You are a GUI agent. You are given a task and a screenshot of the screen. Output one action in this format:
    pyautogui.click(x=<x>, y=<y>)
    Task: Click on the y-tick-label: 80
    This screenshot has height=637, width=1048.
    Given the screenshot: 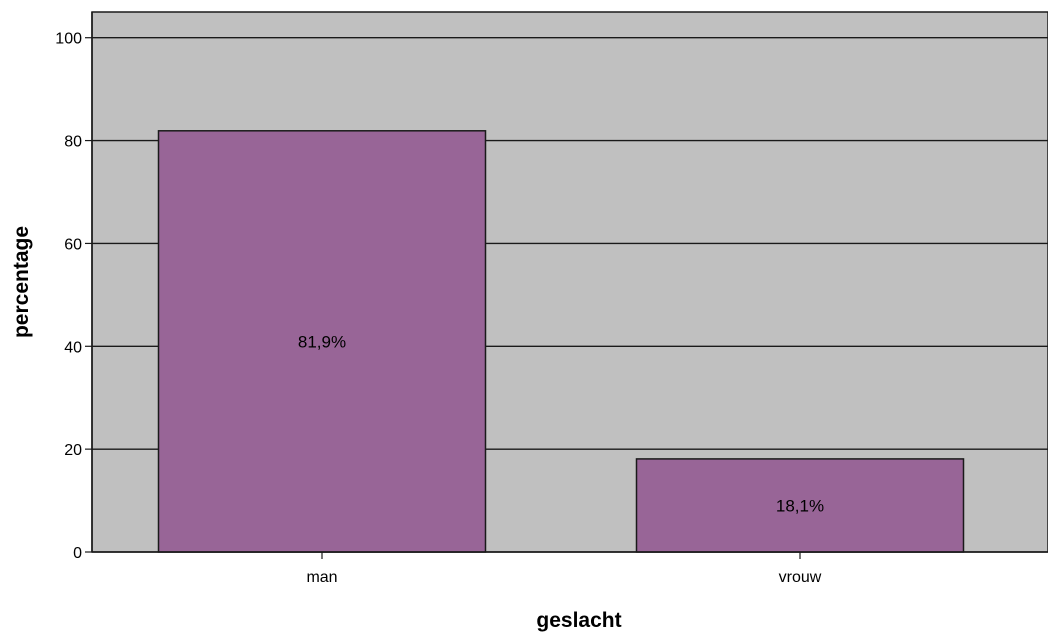 What is the action you would take?
    pyautogui.click(x=73, y=142)
    